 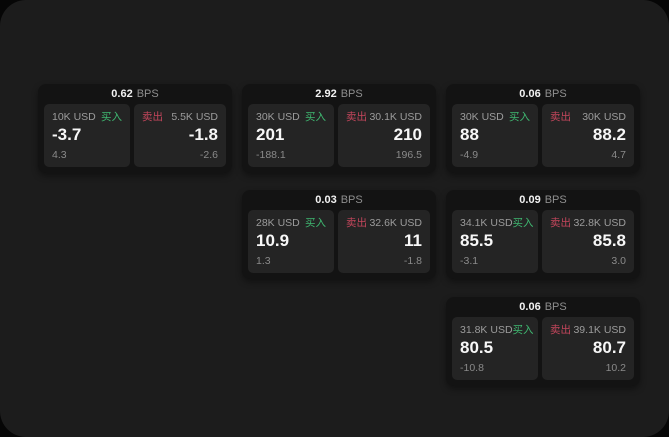 I want to click on buy-amount: 31.8K USD, so click(x=486, y=330).